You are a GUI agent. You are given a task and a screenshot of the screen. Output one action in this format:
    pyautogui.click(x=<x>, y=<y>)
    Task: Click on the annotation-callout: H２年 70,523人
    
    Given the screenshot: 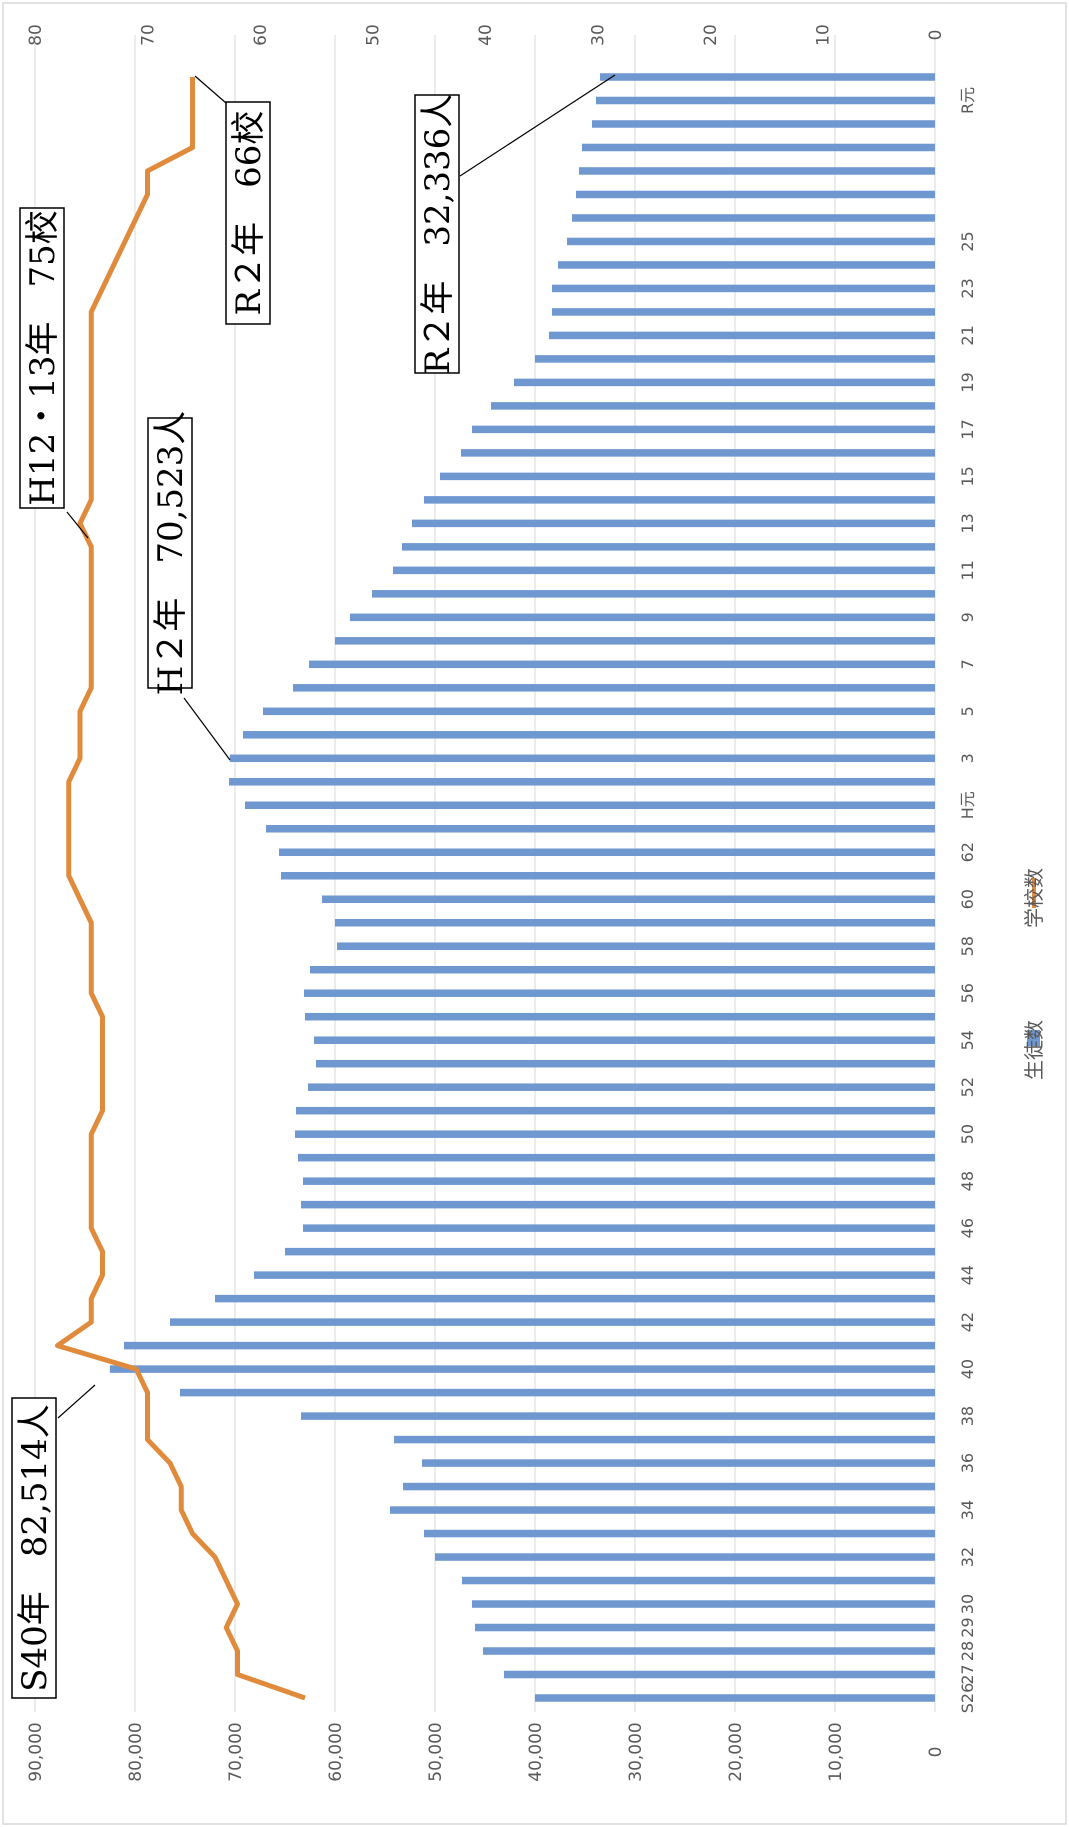 What is the action you would take?
    pyautogui.click(x=189, y=586)
    